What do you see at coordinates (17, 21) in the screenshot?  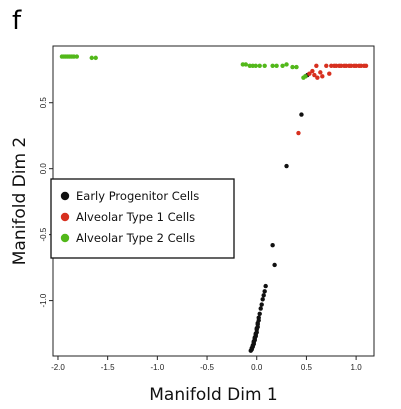 I see `panel-label: f` at bounding box center [17, 21].